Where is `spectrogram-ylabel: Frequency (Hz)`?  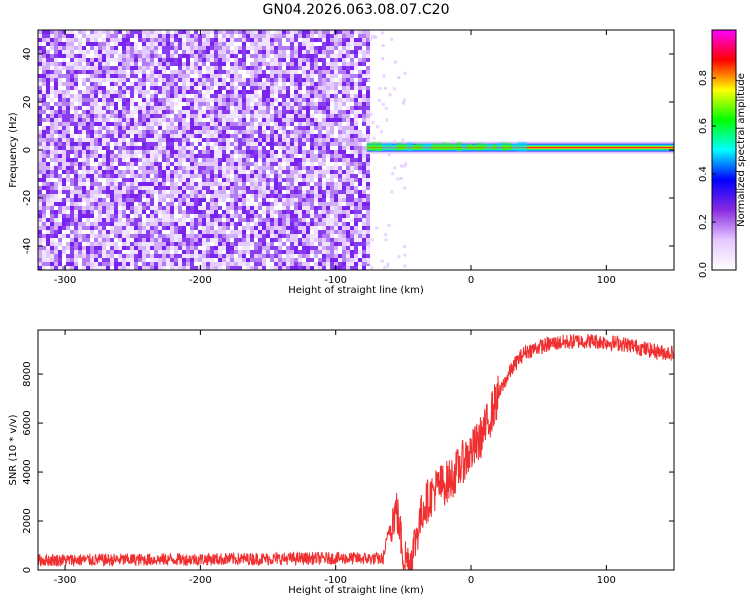
spectrogram-ylabel: Frequency (Hz) is located at coordinates (13, 150).